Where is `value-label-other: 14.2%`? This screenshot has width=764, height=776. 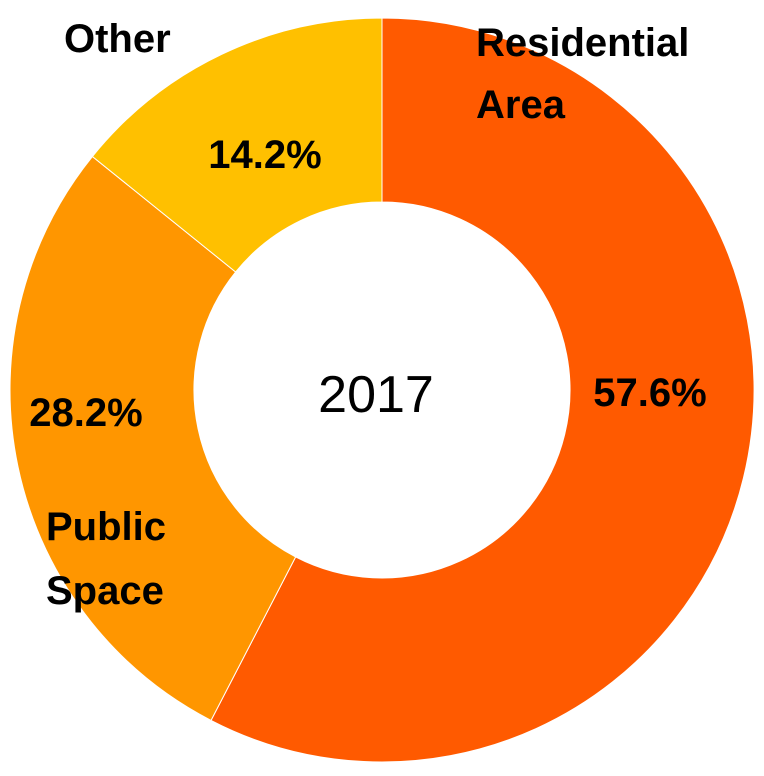 value-label-other: 14.2% is located at coordinates (264, 155).